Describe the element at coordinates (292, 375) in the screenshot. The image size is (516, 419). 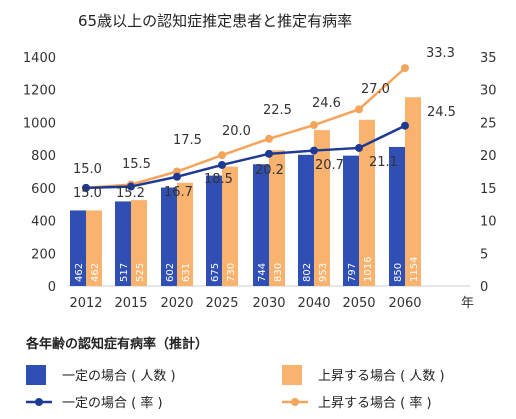
I see `legend-swatch-bar-rising` at that location.